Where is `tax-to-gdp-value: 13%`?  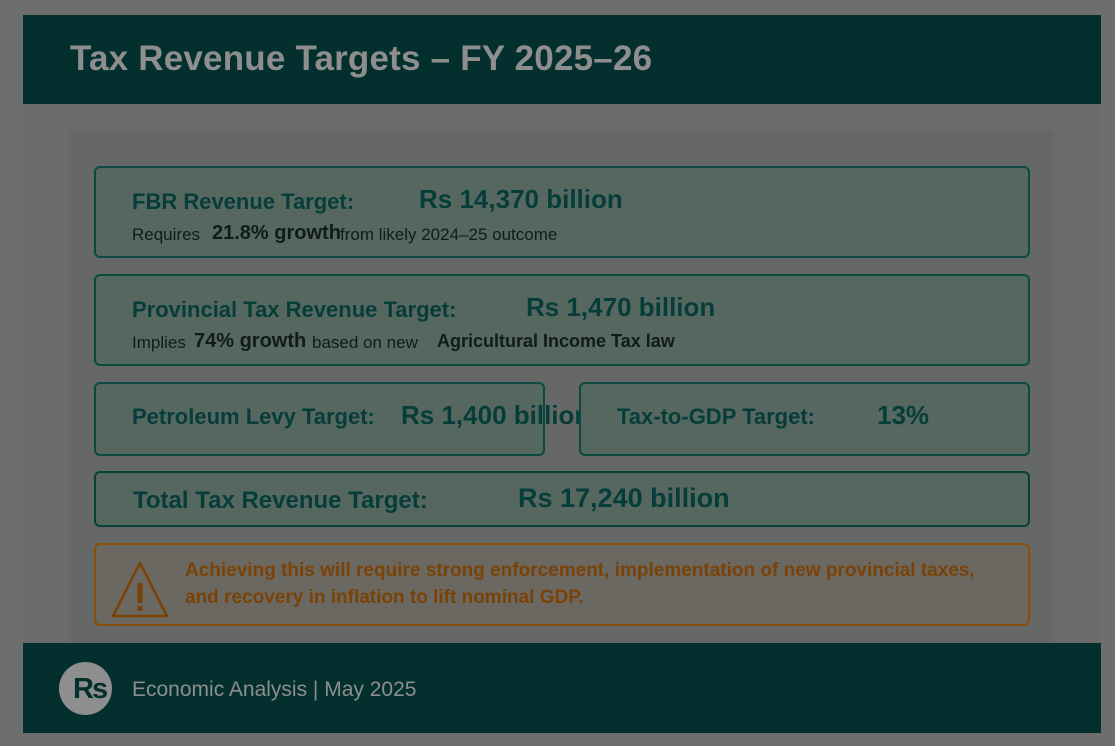 tax-to-gdp-value: 13% is located at coordinates (903, 415).